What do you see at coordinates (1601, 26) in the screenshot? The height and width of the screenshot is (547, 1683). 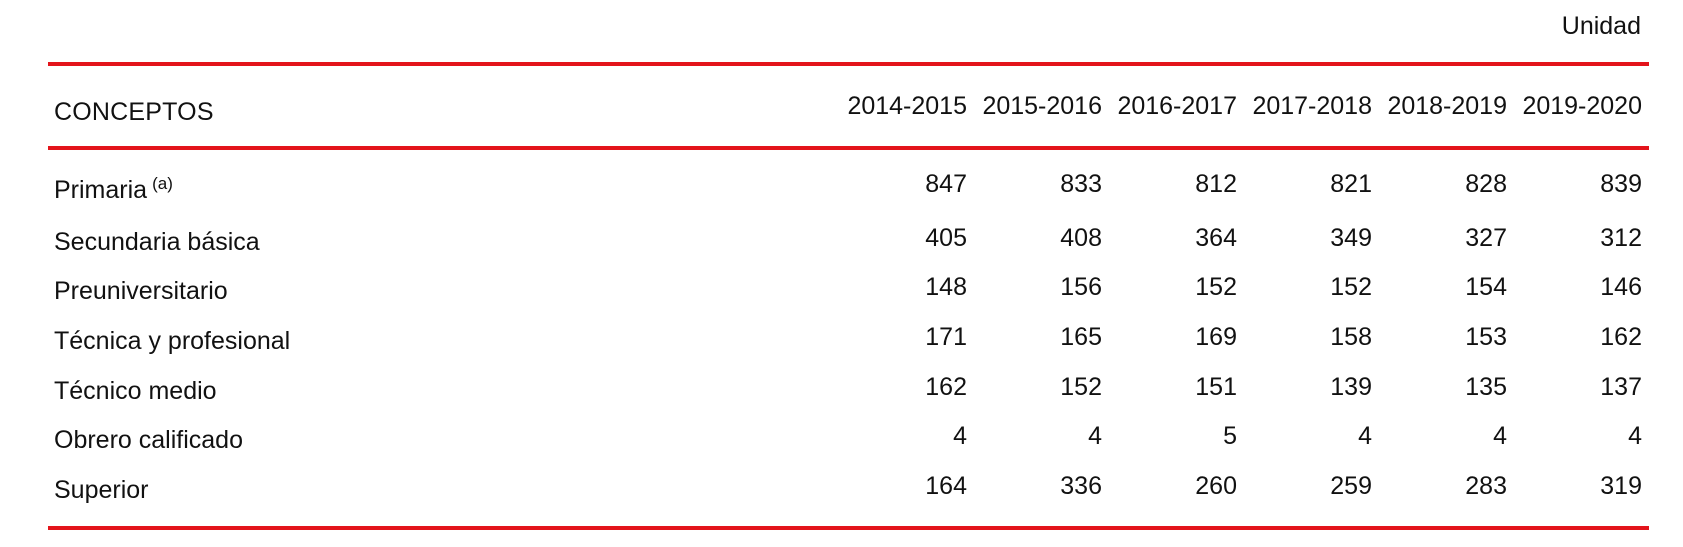 I see `unit-label: Unidad` at bounding box center [1601, 26].